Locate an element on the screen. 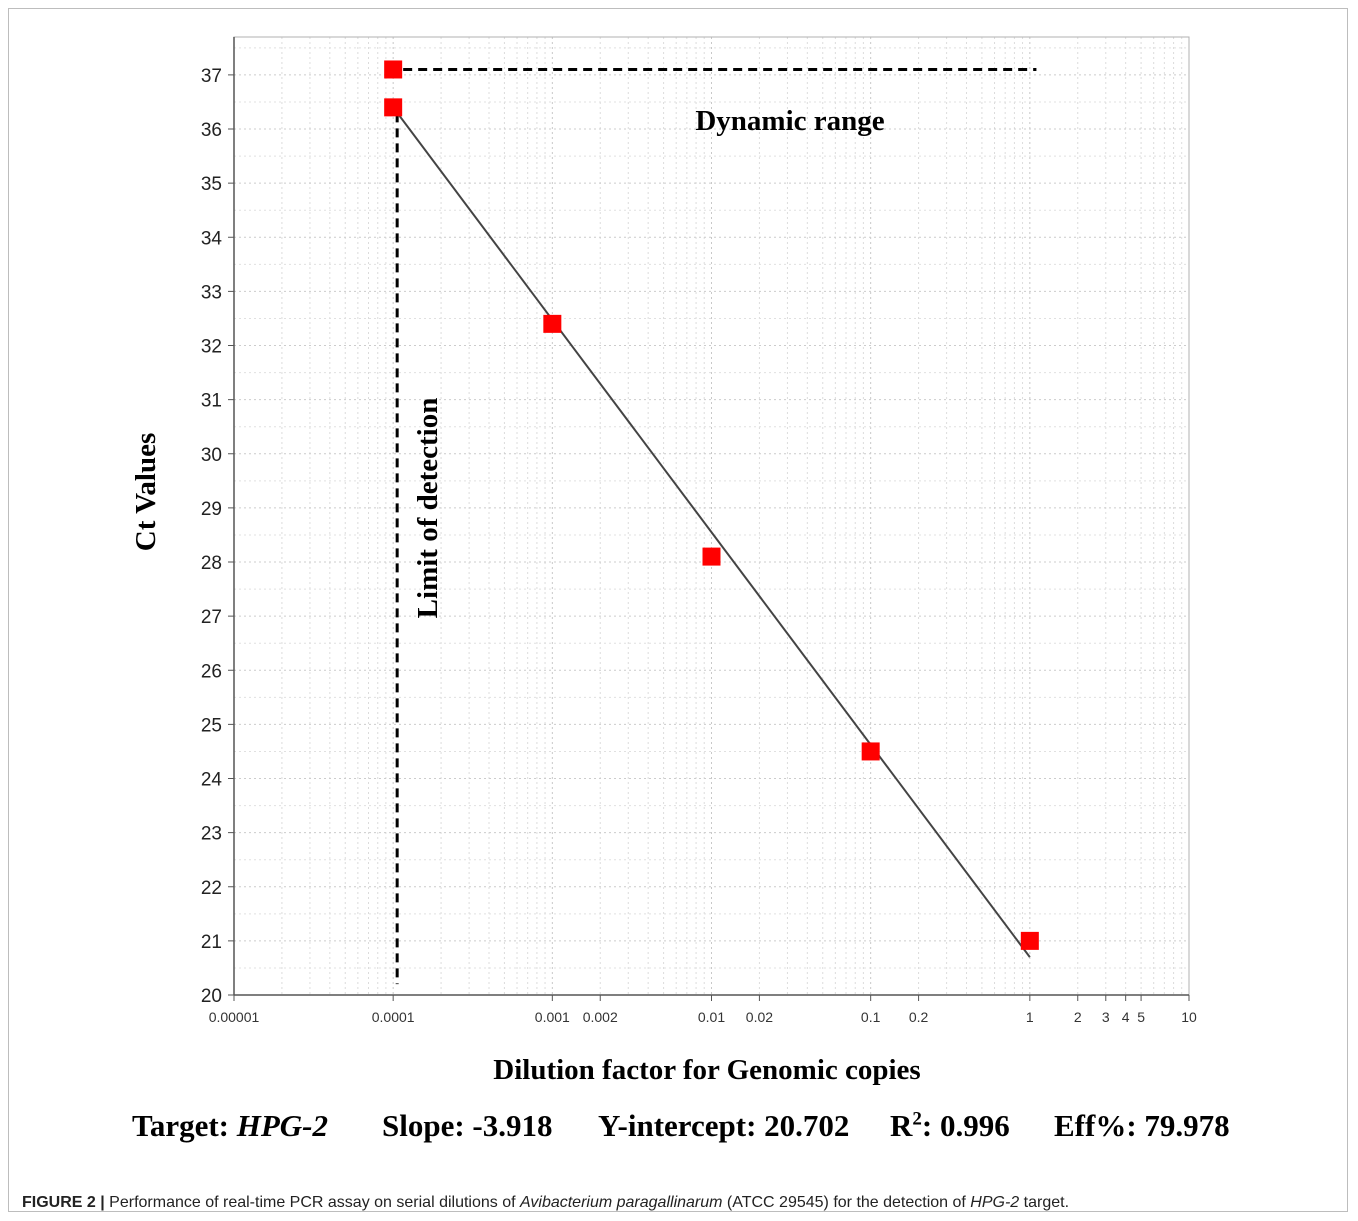  y-tick-label: 36 is located at coordinates (211, 130).